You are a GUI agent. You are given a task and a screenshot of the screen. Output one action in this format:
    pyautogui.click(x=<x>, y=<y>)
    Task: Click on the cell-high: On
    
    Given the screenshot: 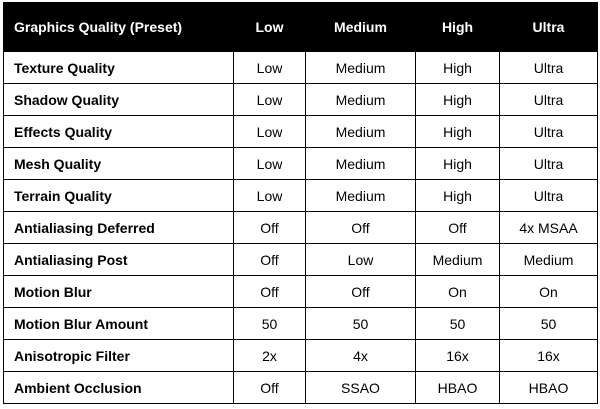 What is the action you would take?
    pyautogui.click(x=457, y=291)
    